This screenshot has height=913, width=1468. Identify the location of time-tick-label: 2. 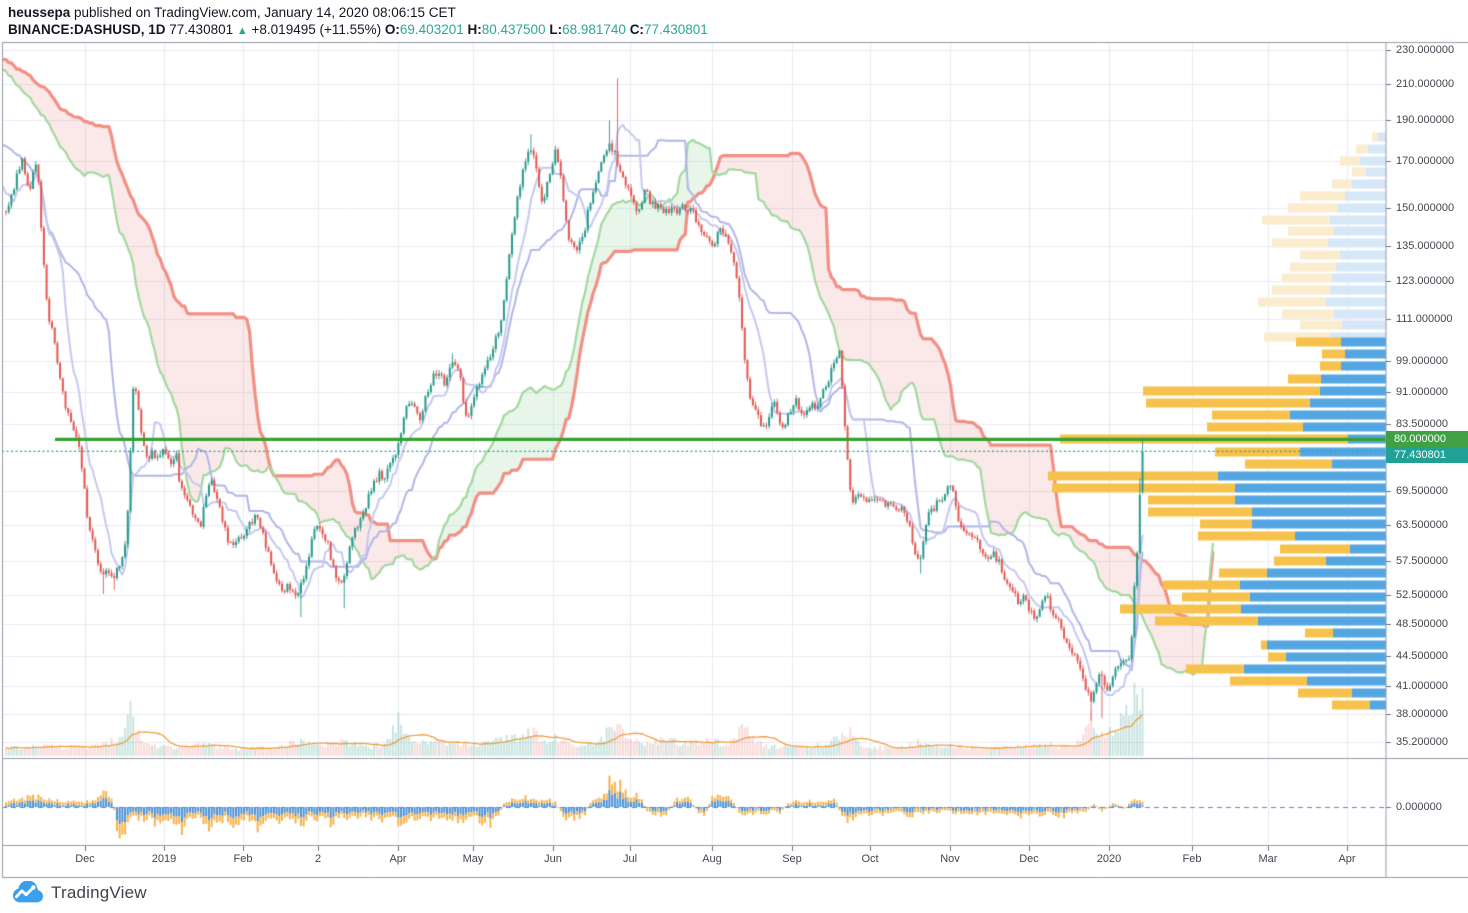
(318, 859).